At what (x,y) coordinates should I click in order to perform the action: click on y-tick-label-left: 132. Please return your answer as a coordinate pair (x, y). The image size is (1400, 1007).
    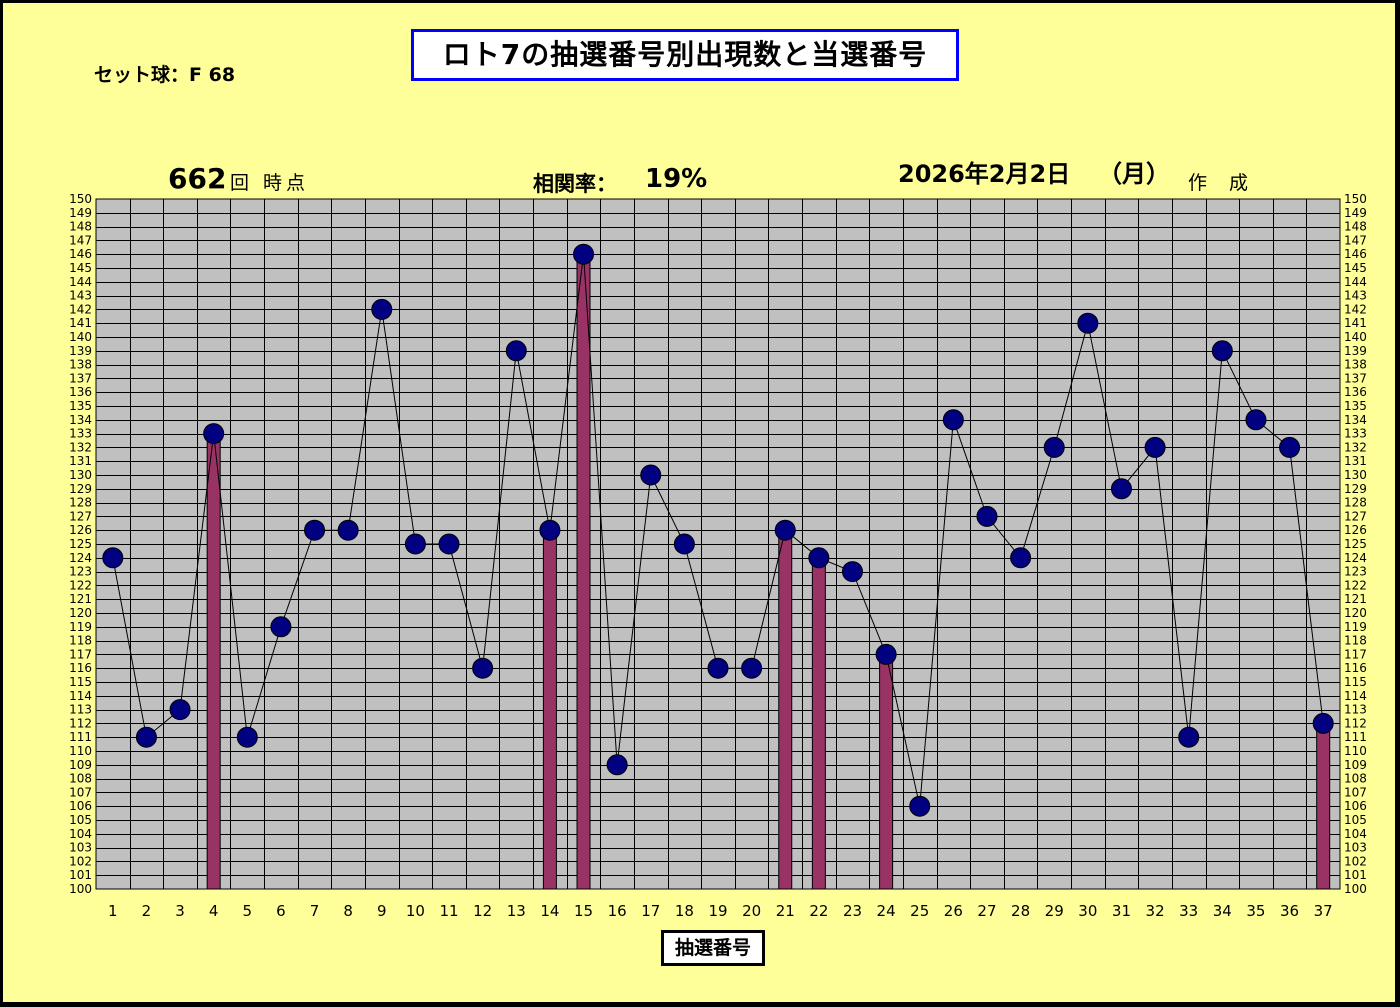
    Looking at the image, I should click on (80, 447).